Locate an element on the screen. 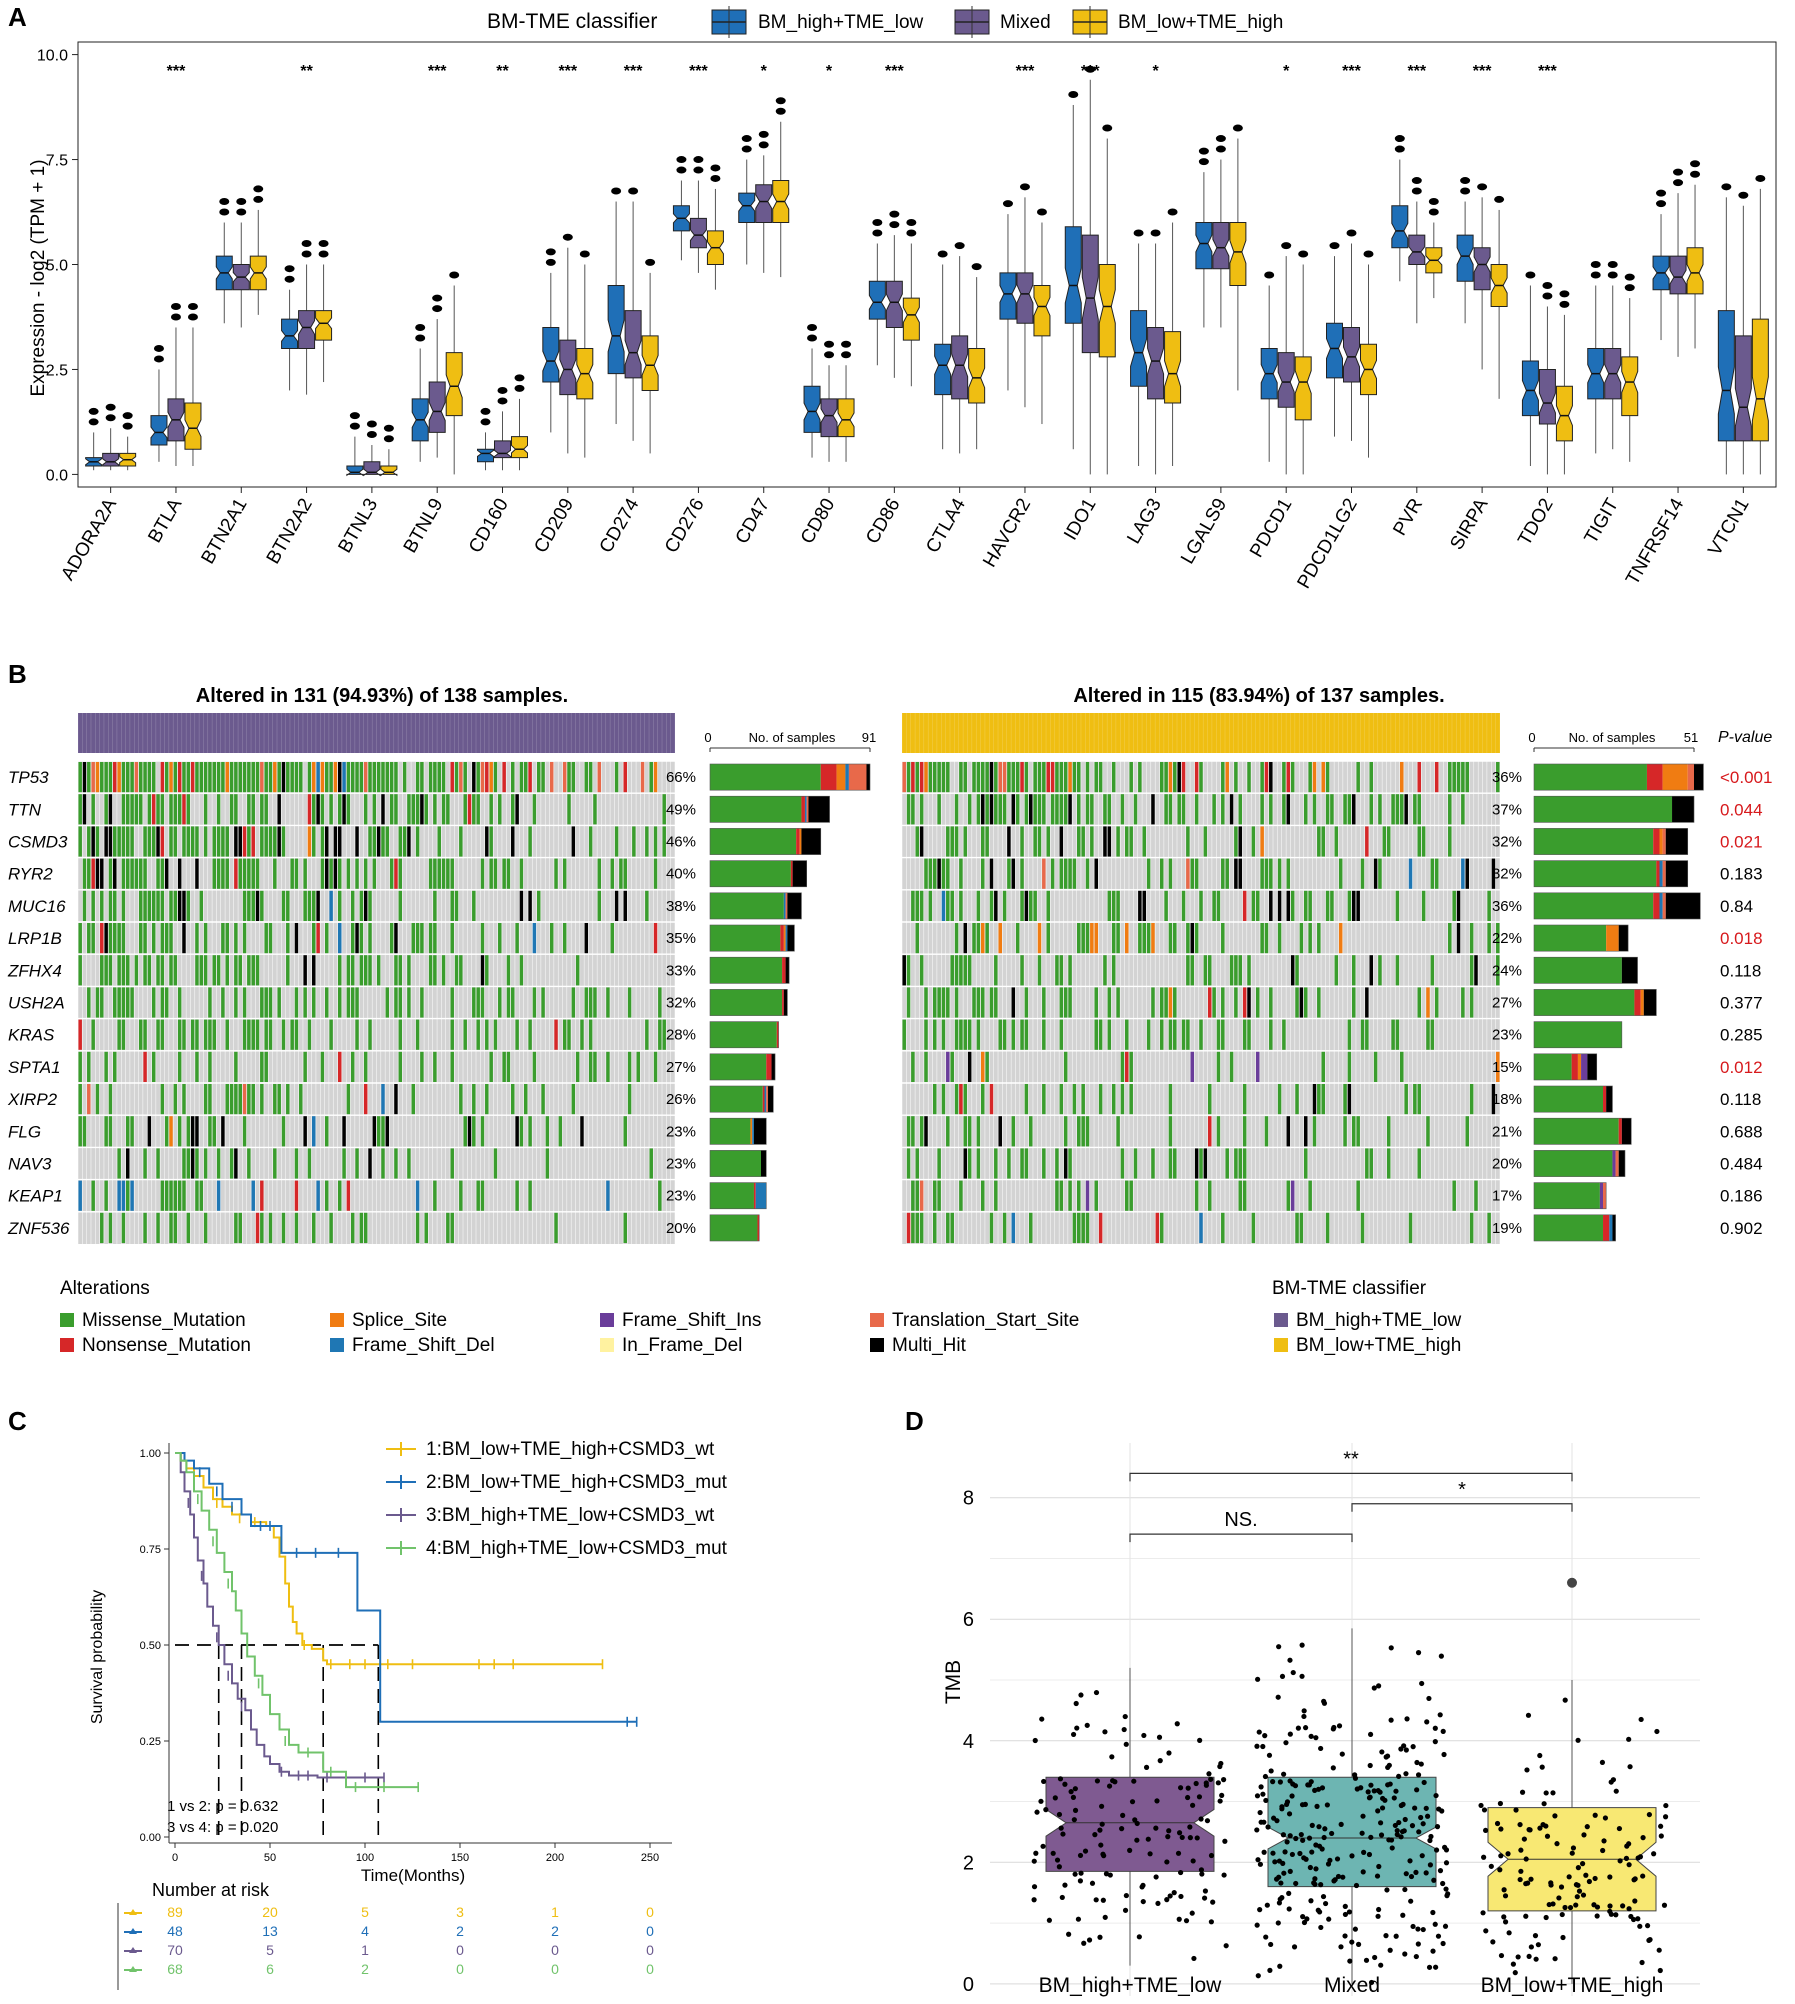  panel-b-pct-NAV3-1: 23% is located at coordinates (681, 1164).